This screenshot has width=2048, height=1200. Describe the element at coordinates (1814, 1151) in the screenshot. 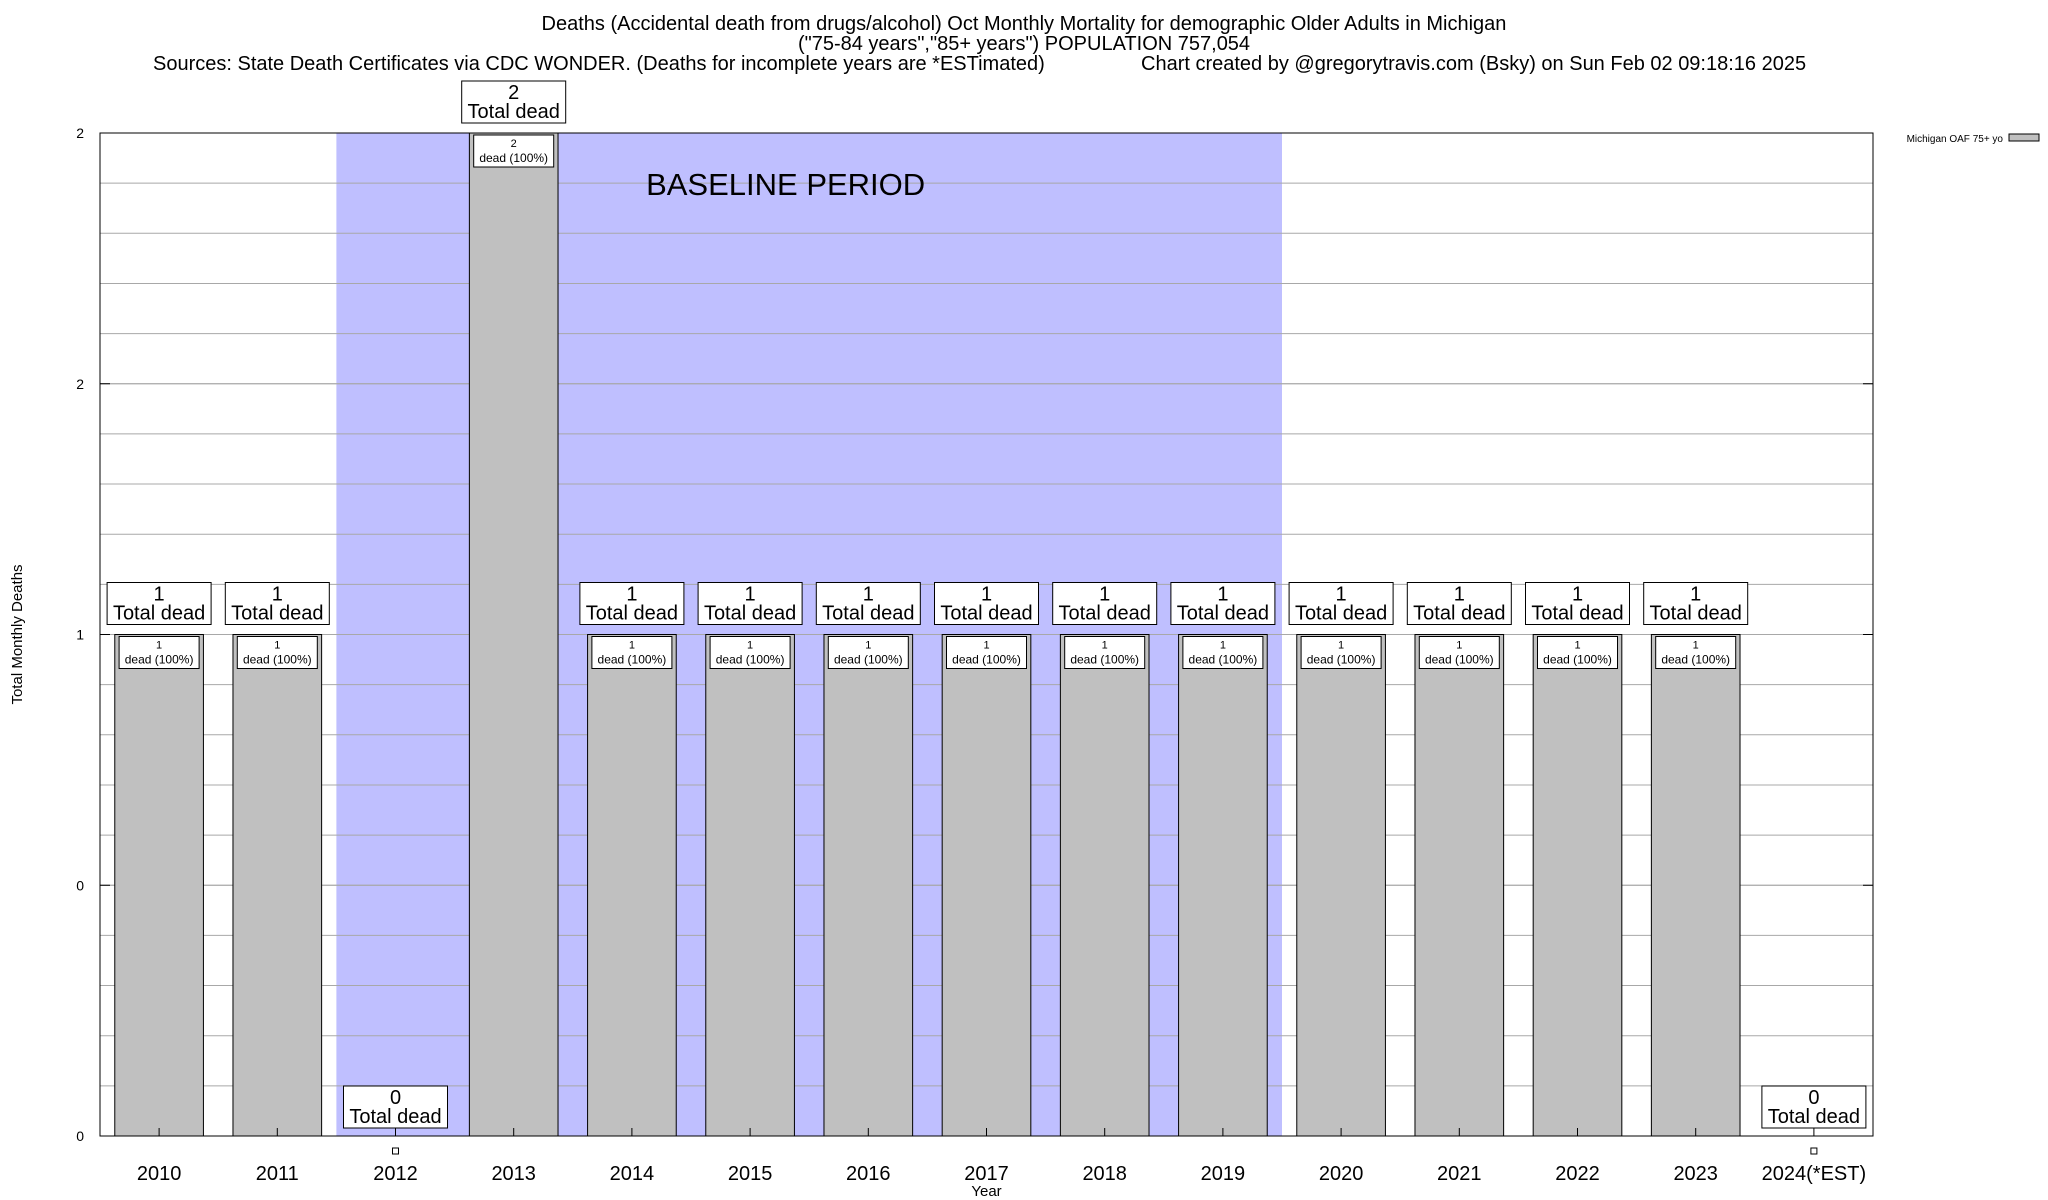

I see `zero-marker-2024(*EST)` at that location.